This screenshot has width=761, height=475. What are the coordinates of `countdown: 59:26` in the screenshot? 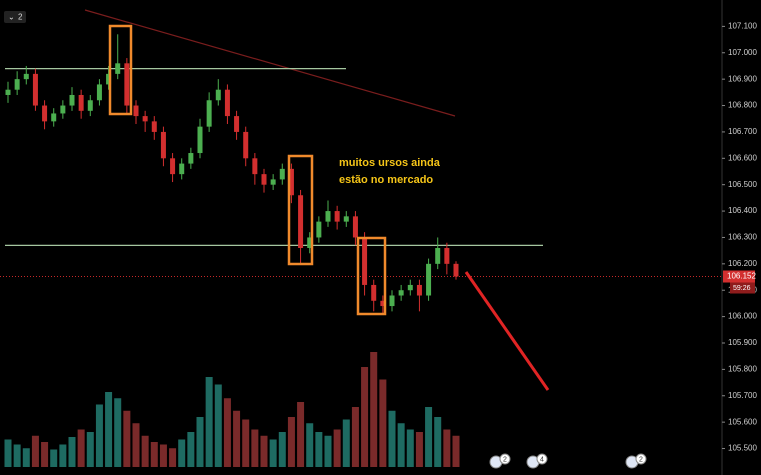 It's located at (742, 288).